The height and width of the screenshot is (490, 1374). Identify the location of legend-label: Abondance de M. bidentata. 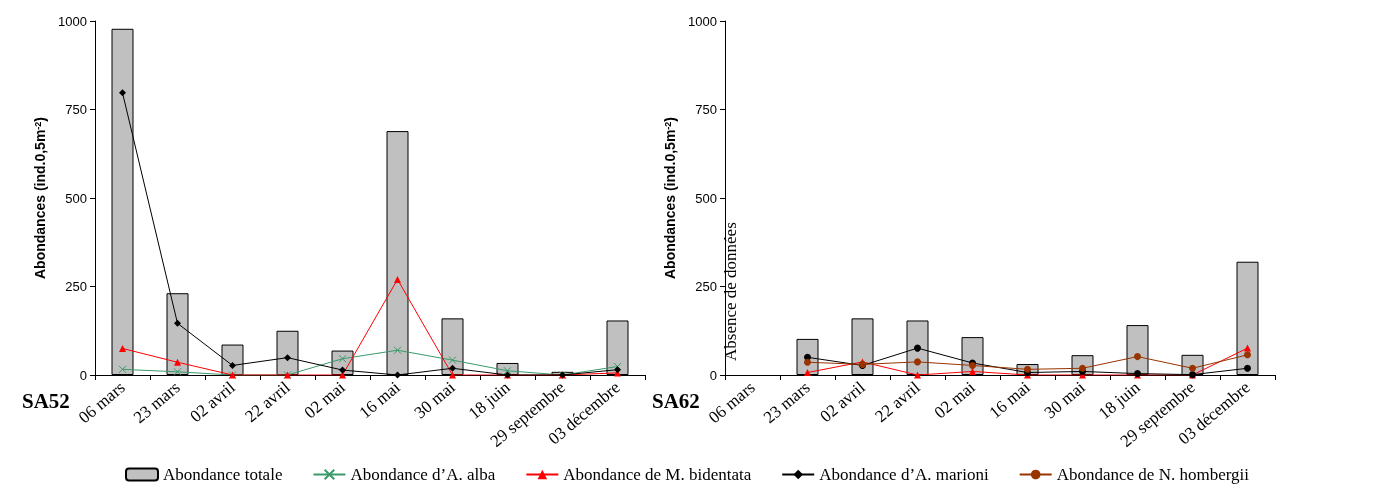
(657, 474).